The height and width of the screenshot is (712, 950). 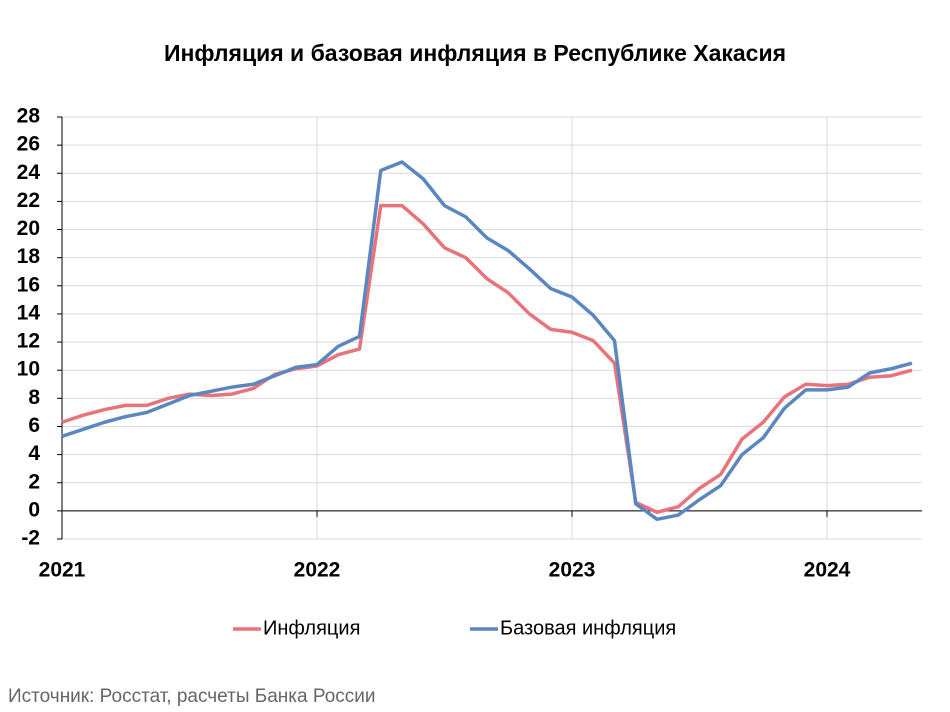 What do you see at coordinates (827, 570) in the screenshot?
I see `x-tick-label: 2024` at bounding box center [827, 570].